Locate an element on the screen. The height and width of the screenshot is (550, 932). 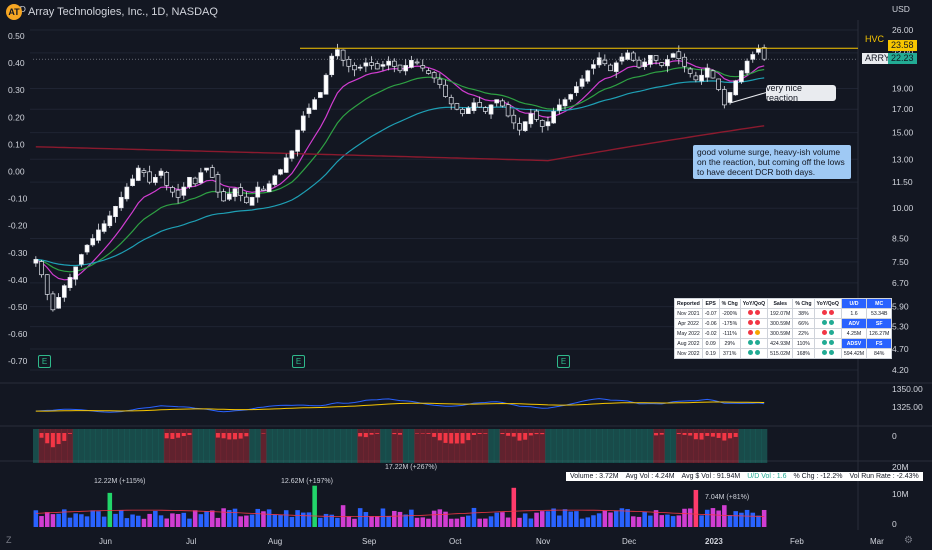
right-tick-label: 23.00 is located at coordinates (903, 53).